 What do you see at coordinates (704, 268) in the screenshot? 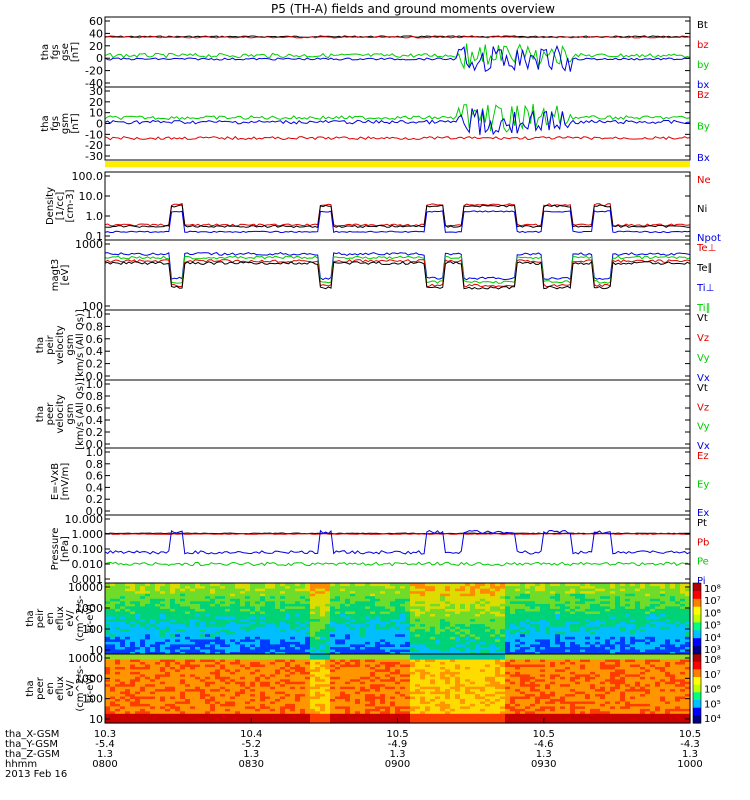
I see `legend-entry: Te∥` at bounding box center [704, 268].